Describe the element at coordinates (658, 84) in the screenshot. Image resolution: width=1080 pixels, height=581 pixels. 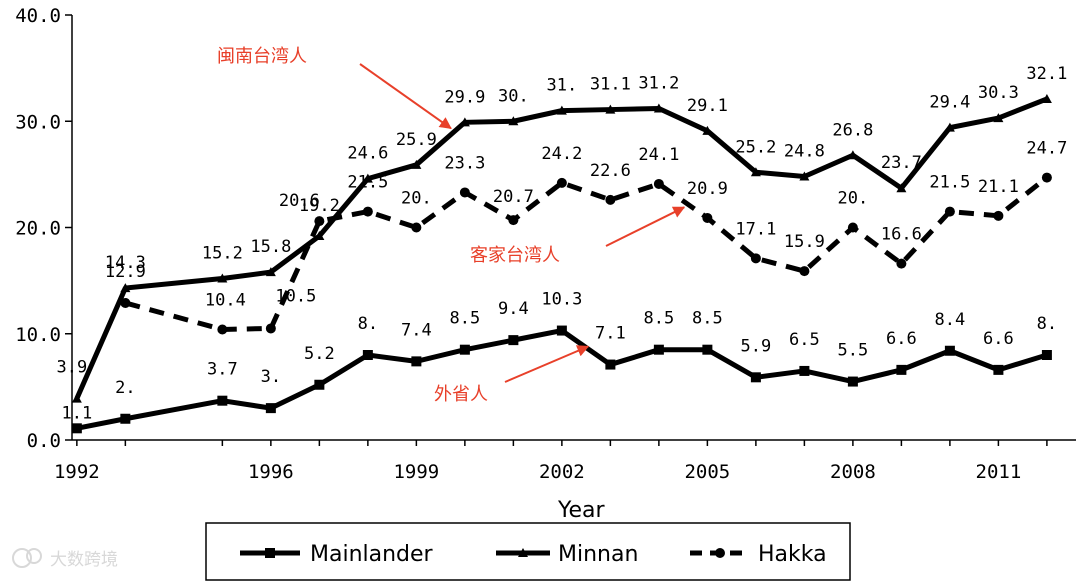
I see `data-label-minnan: 31.2` at that location.